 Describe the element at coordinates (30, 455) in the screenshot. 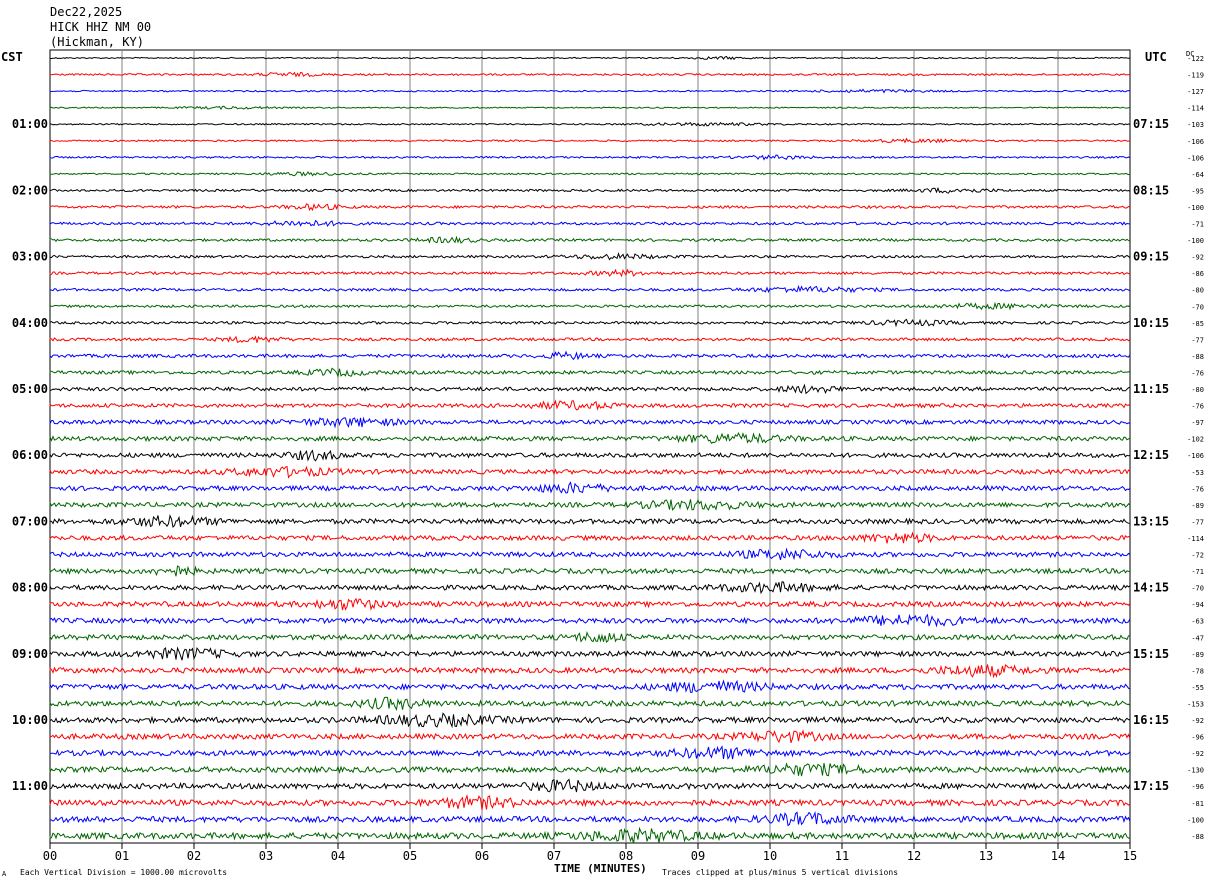

I see `cst-time-label: 06:00` at that location.